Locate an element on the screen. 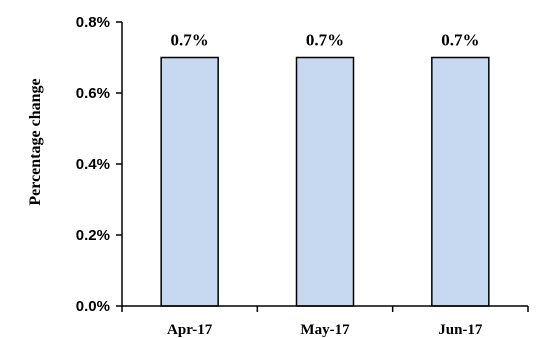  y-tick-label: 0.8% is located at coordinates (93, 22).